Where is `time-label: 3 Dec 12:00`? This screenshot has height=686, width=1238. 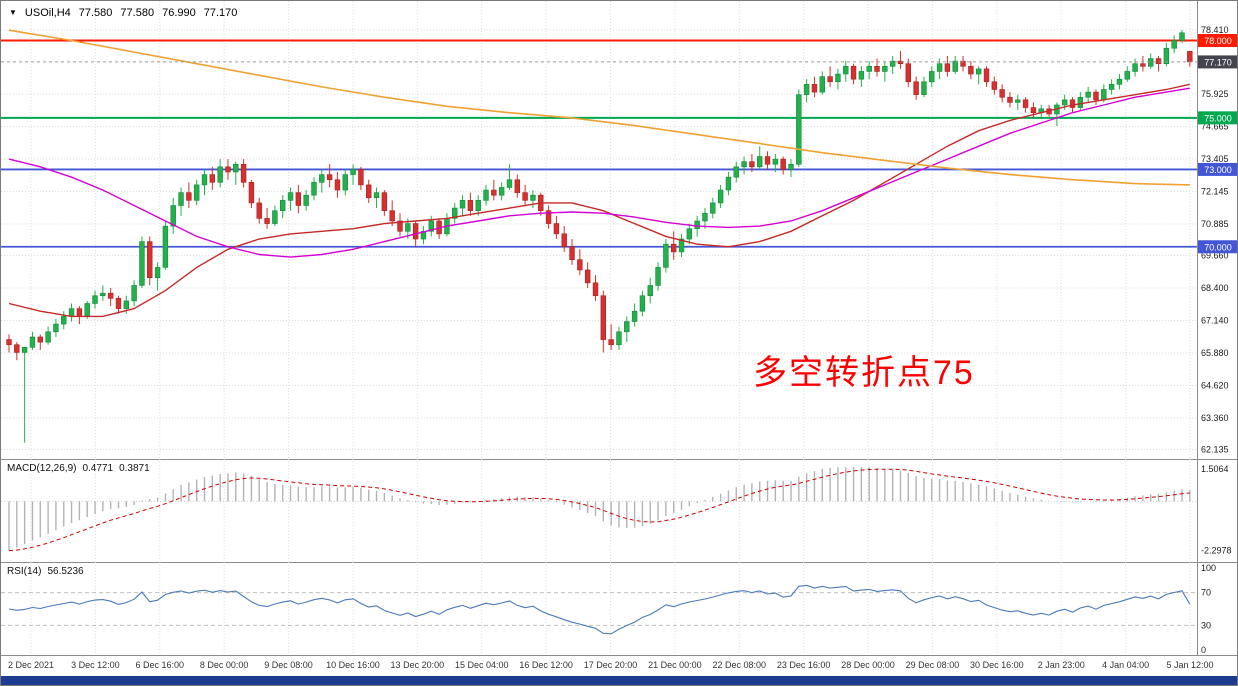 time-label: 3 Dec 12:00 is located at coordinates (95, 665).